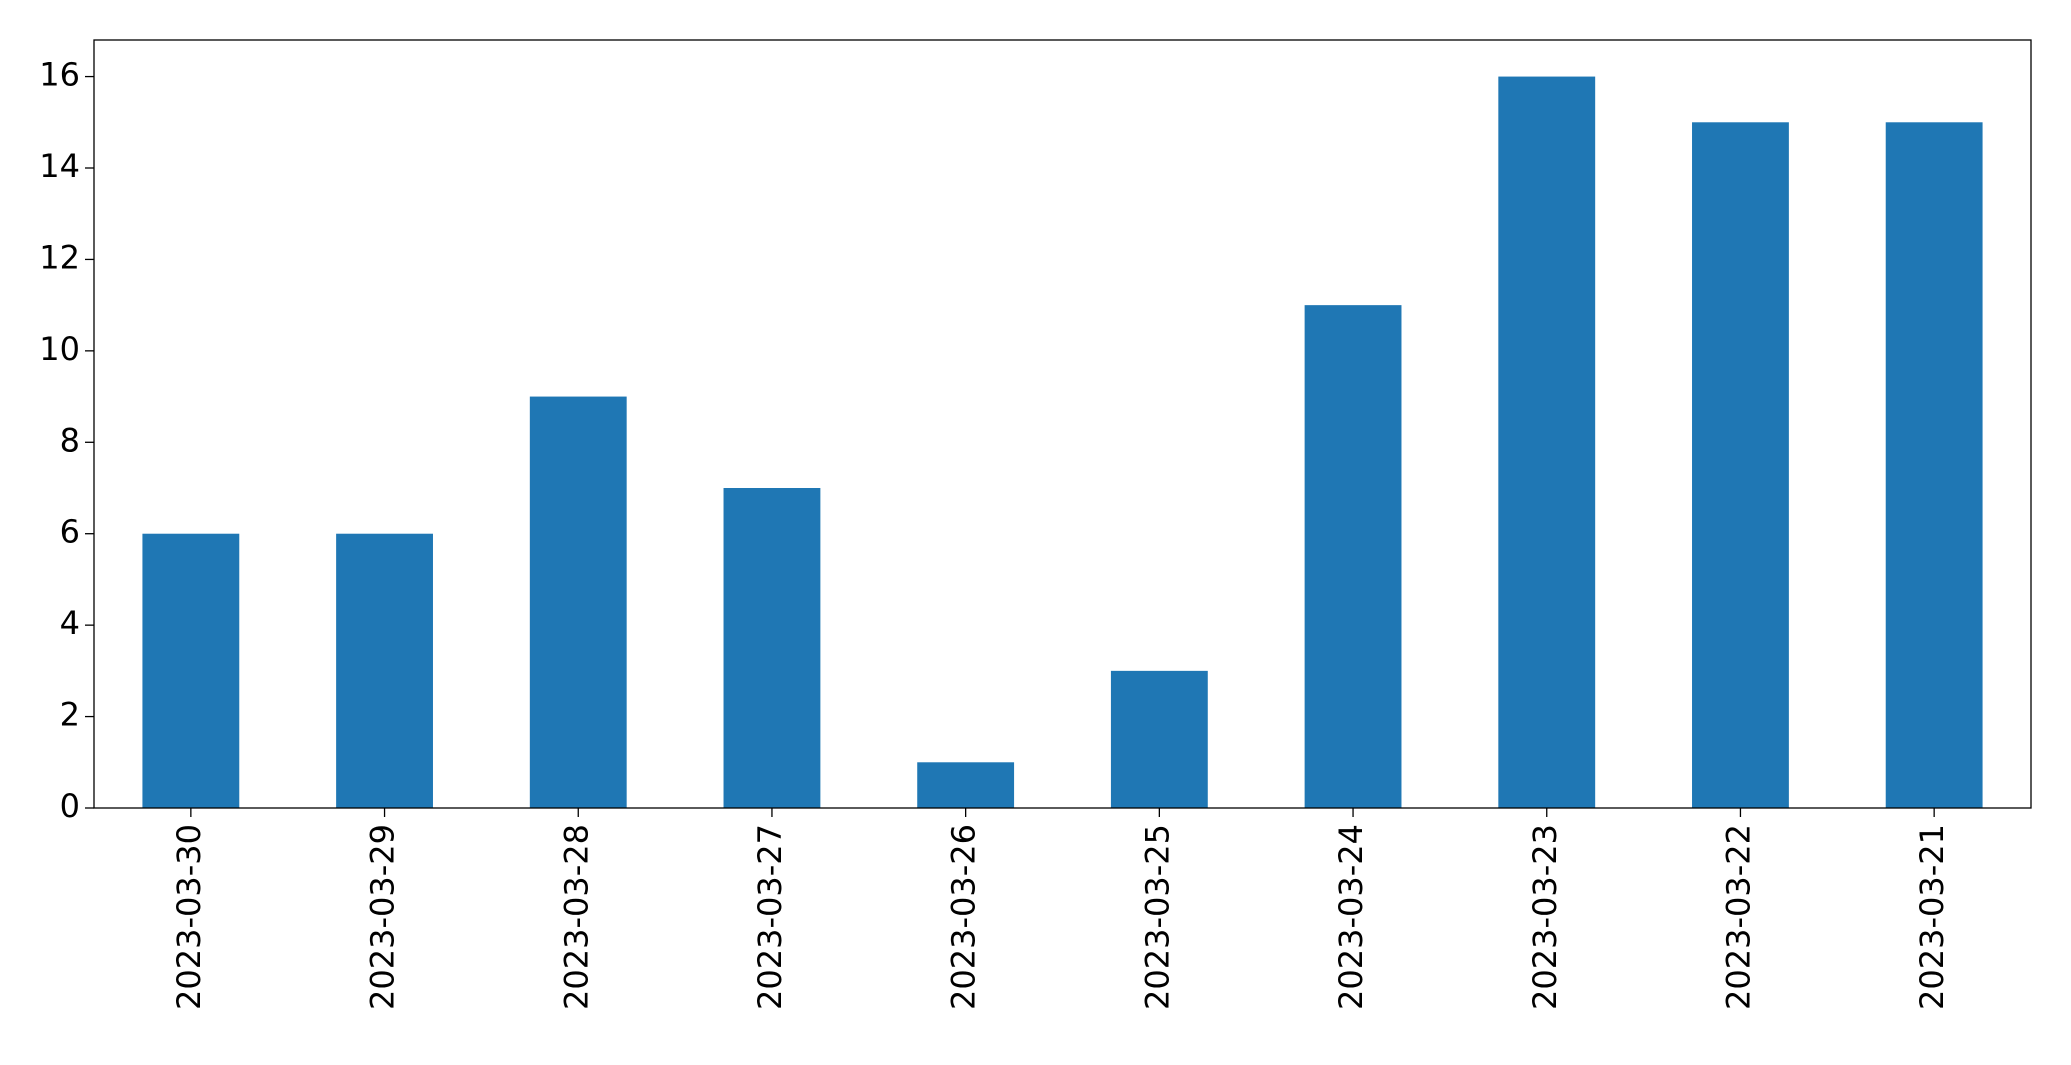 This screenshot has height=1065, width=2071. Describe the element at coordinates (1157, 917) in the screenshot. I see `x-tick-label: 2023-03-25` at that location.